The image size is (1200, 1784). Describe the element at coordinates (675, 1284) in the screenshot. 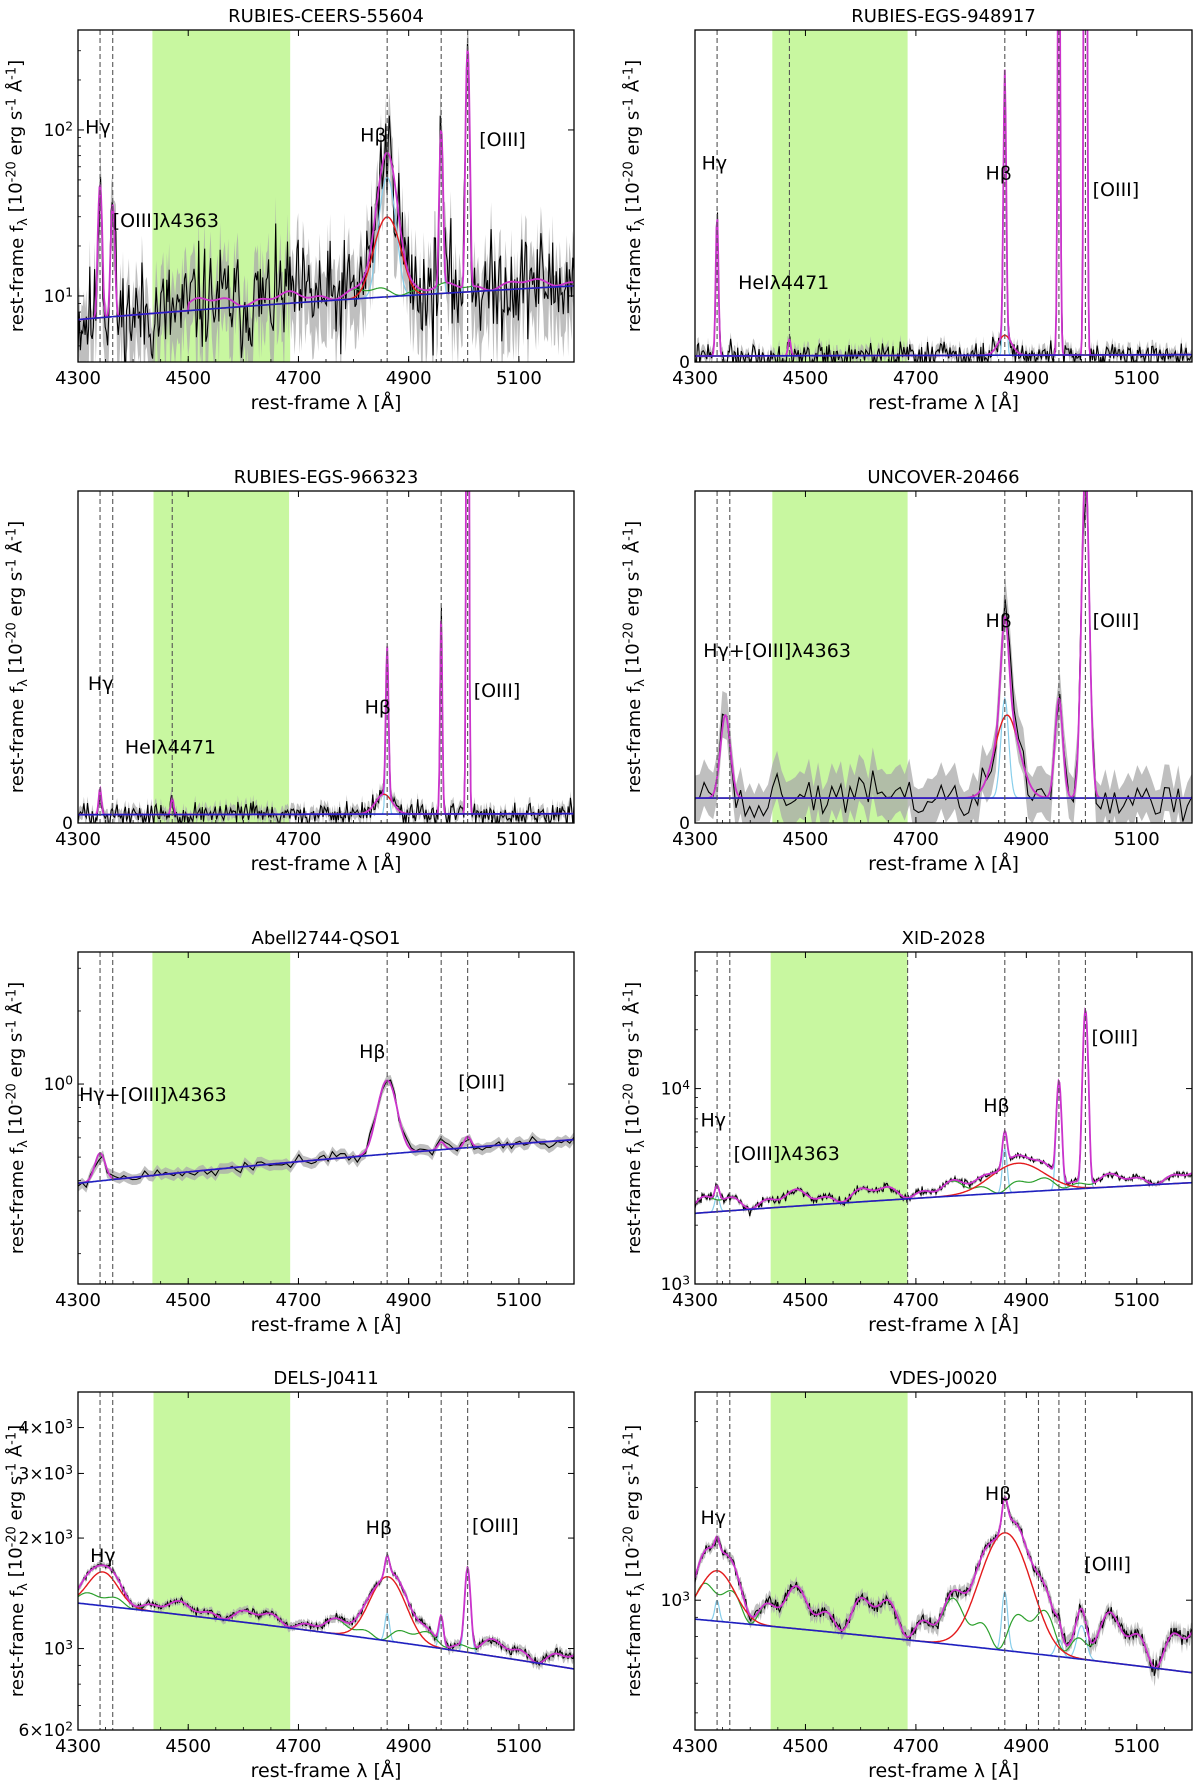

I see `y-tick-label: 10³` at that location.